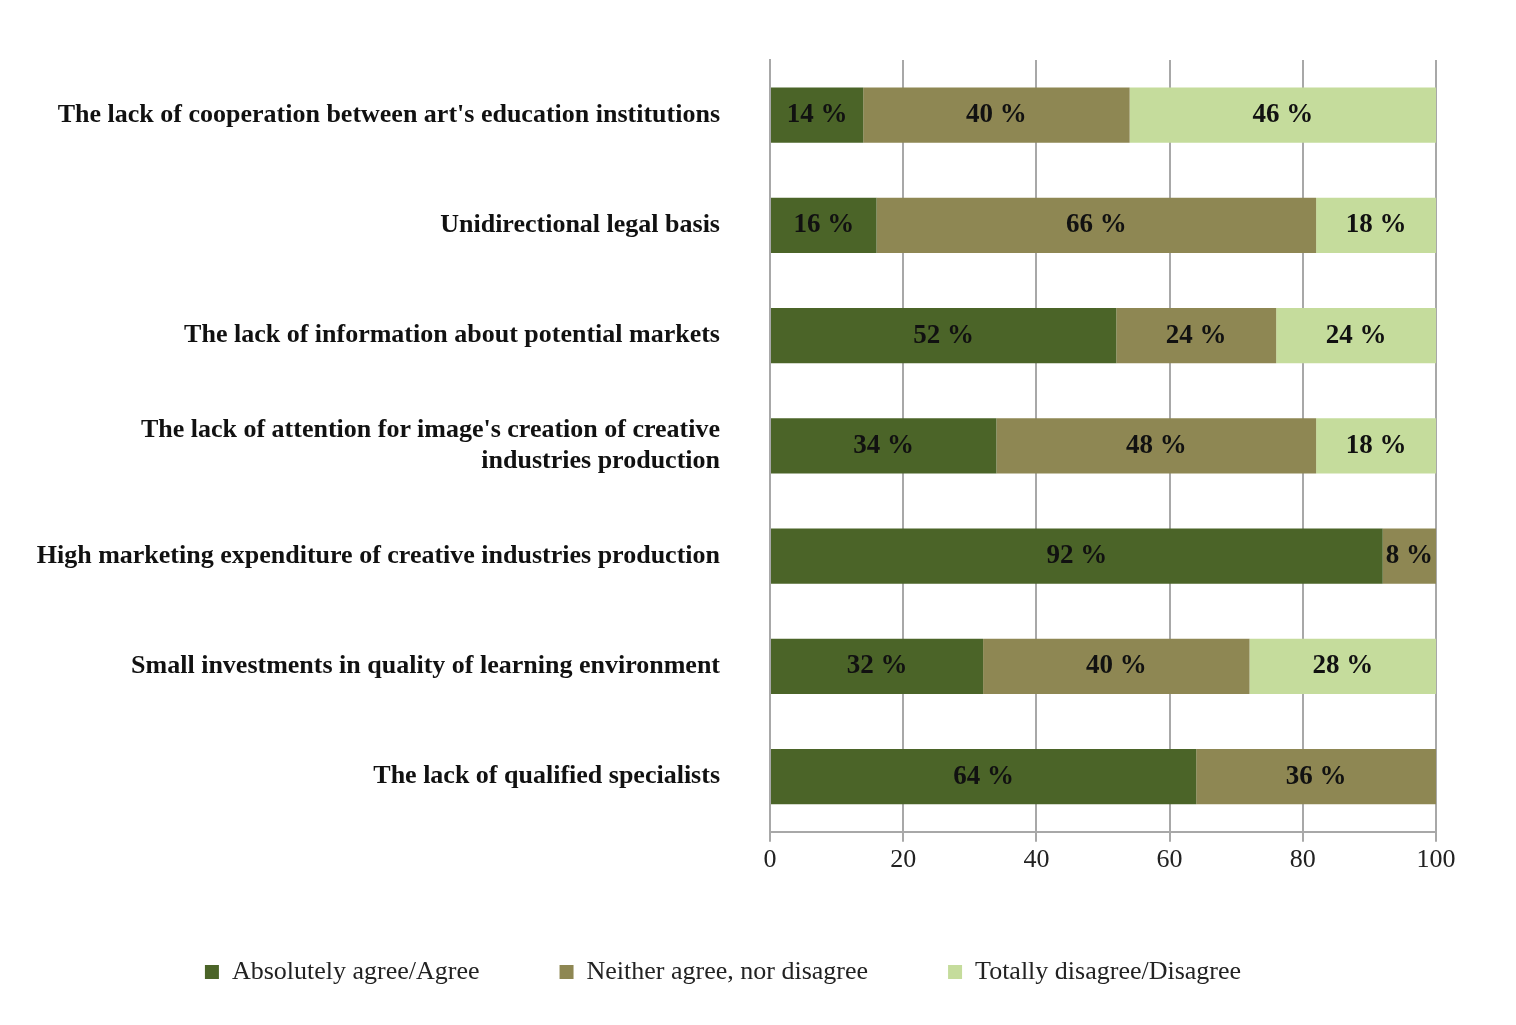 This screenshot has width=1516, height=1025. I want to click on legend-label: Totally disagree/Disagree, so click(1108, 970).